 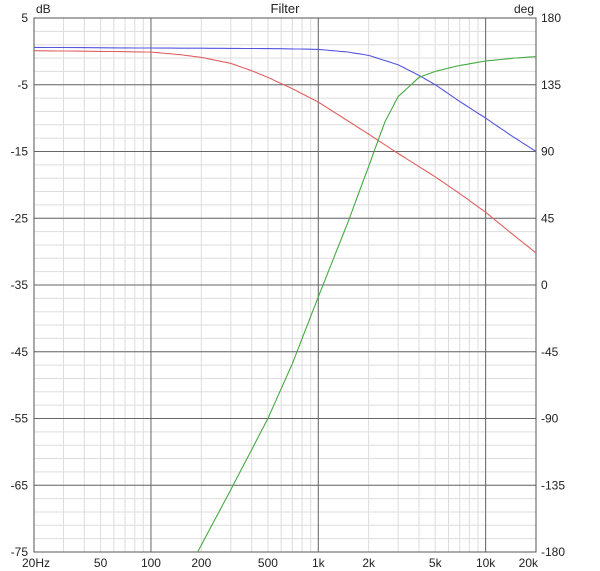 I want to click on y-right-tick-label: -90, so click(x=550, y=419).